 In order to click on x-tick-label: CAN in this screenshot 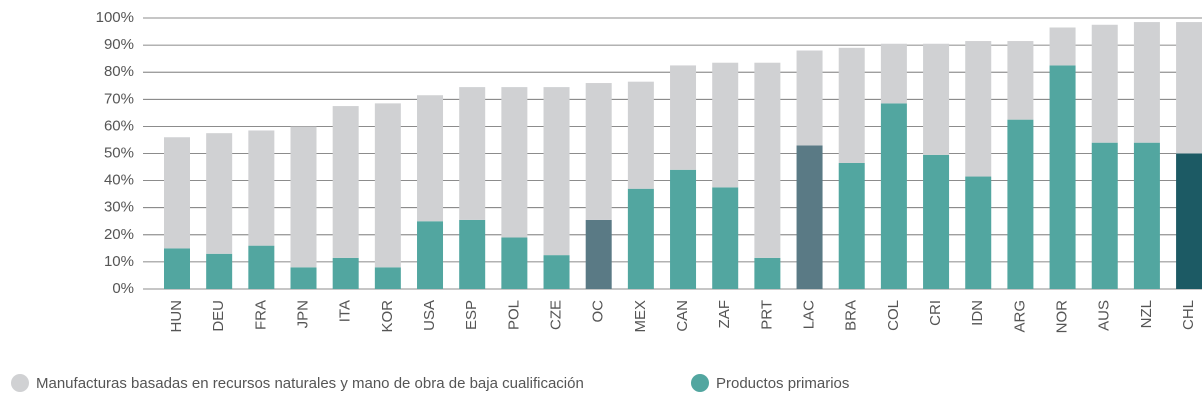, I will do `click(682, 316)`.